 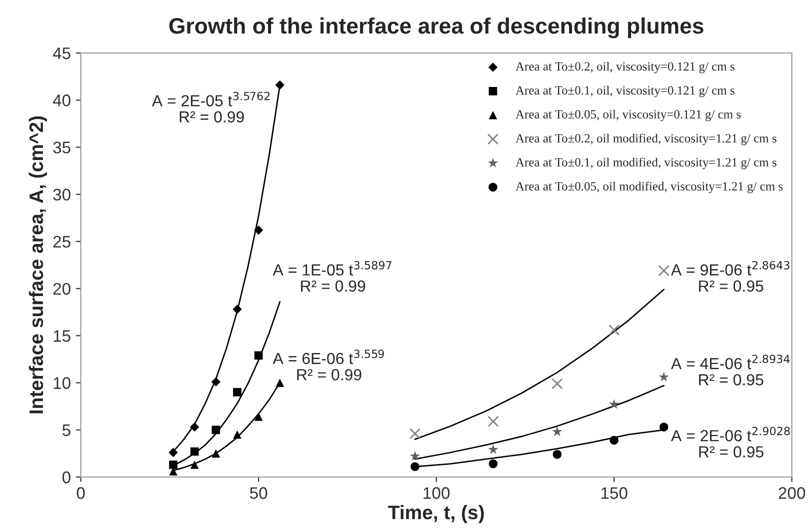 What do you see at coordinates (211, 107) in the screenshot?
I see `annotation: A = 2E-05 t$^{3.5762}$ R² = 0.99` at bounding box center [211, 107].